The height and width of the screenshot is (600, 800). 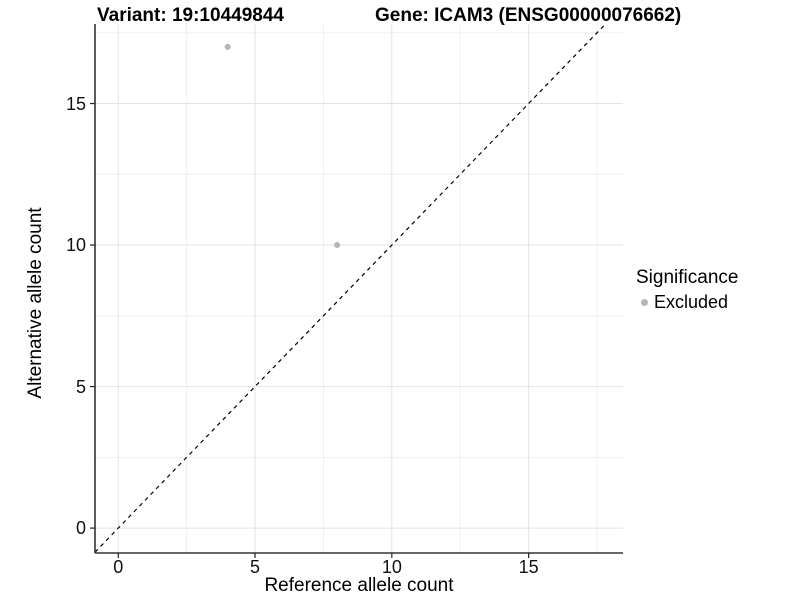 What do you see at coordinates (80, 386) in the screenshot?
I see `y-tick-label: 5` at bounding box center [80, 386].